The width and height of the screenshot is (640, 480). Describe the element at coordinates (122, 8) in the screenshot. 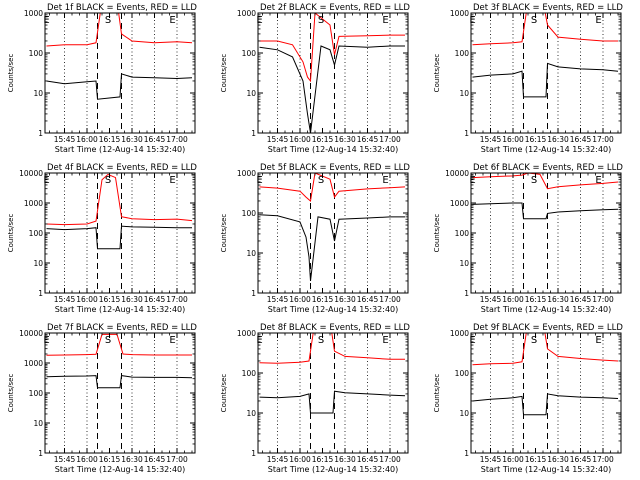

I see `panel-title: Det 1f BLACK = Events, RED = LLD` at that location.